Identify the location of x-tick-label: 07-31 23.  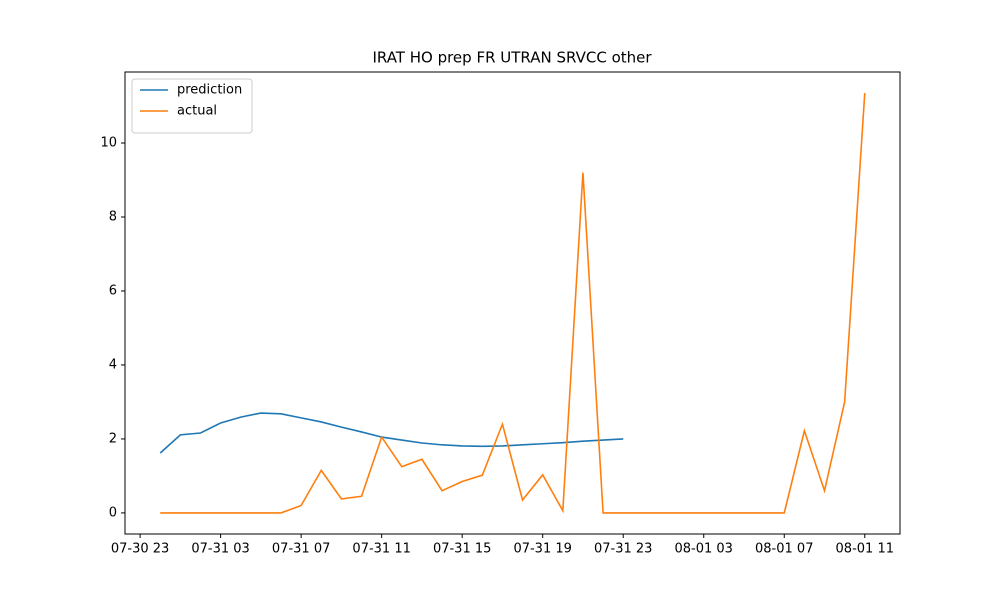
(623, 549).